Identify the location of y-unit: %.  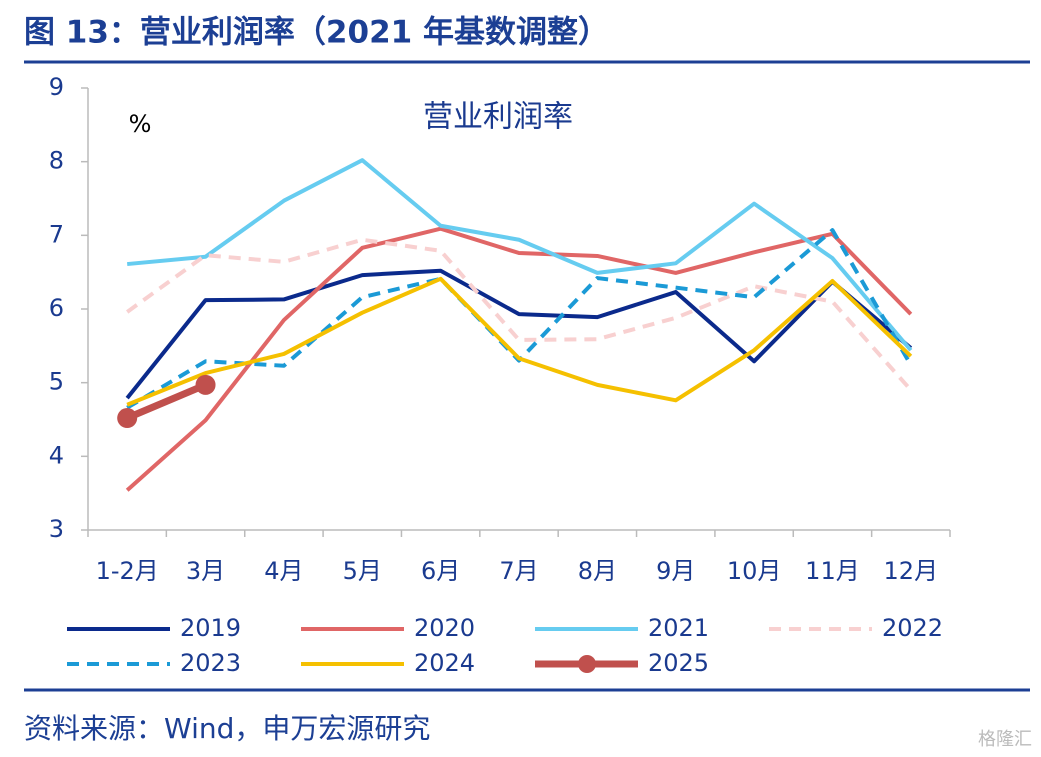
(140, 124).